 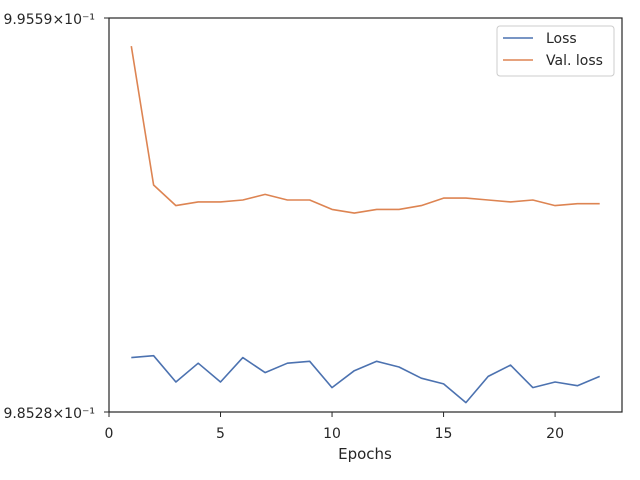 I want to click on y-tick-label-top: 9.9559×10⁻¹, so click(x=49, y=20).